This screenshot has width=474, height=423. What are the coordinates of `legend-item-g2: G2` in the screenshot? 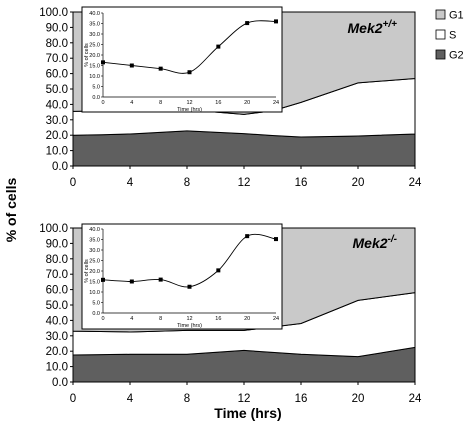 It's located at (449, 55).